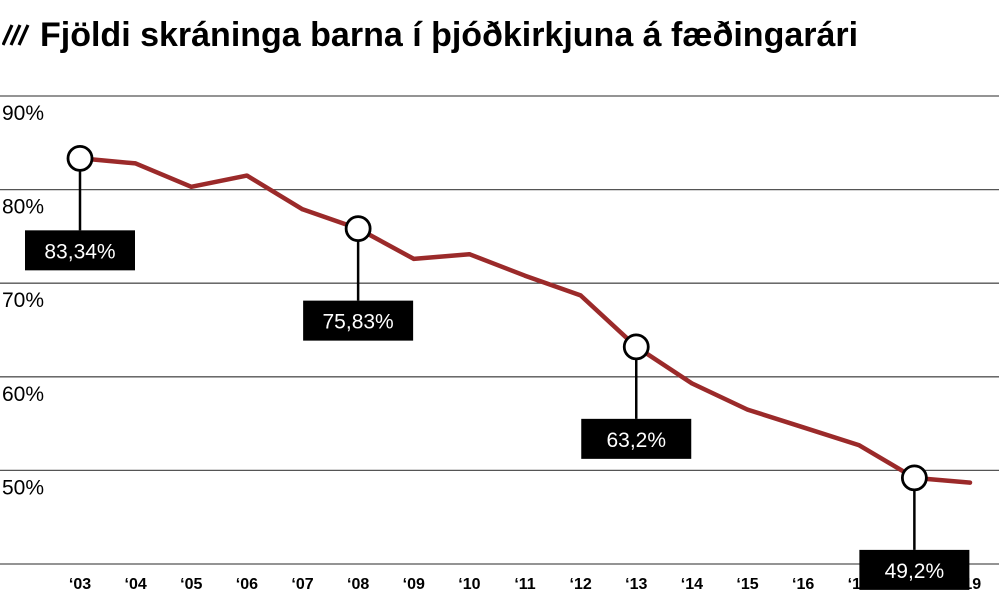 The image size is (999, 600). Describe the element at coordinates (581, 584) in the screenshot. I see `x-tick-label: ‘12` at that location.